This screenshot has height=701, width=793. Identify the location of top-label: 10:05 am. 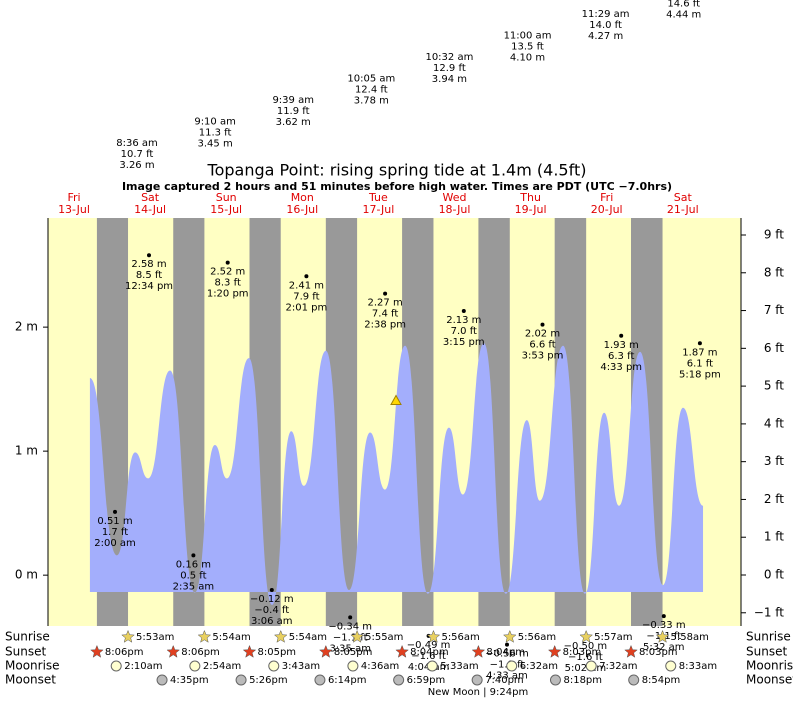
(371, 79).